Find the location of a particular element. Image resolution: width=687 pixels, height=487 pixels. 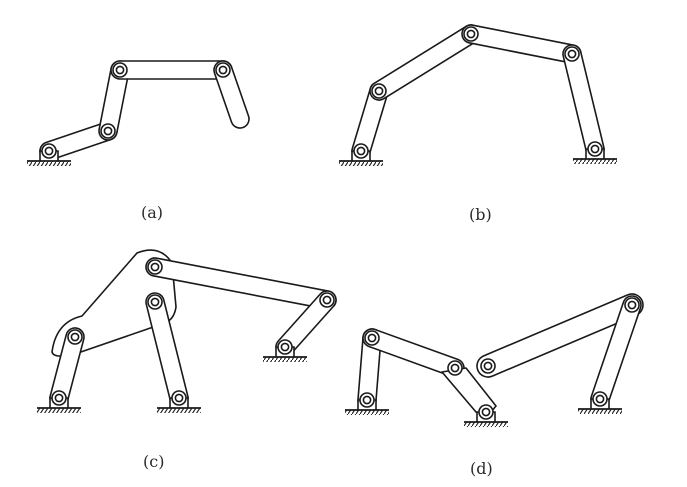

caption-a: (a) is located at coordinates (152, 212).